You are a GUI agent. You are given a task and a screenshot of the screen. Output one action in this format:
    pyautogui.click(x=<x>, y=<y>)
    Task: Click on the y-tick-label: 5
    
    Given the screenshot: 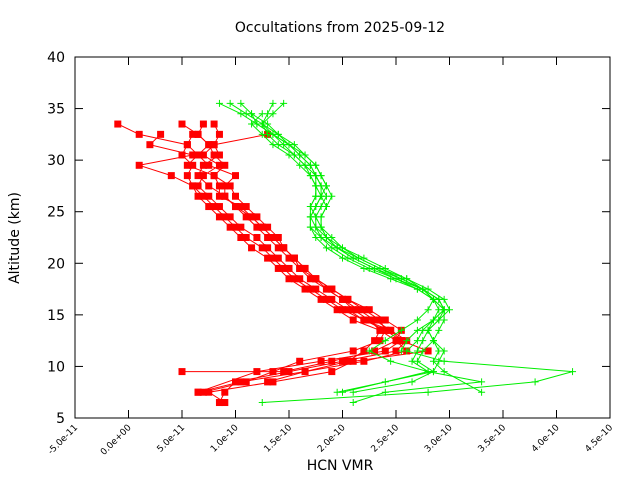 What is the action you would take?
    pyautogui.click(x=60, y=419)
    